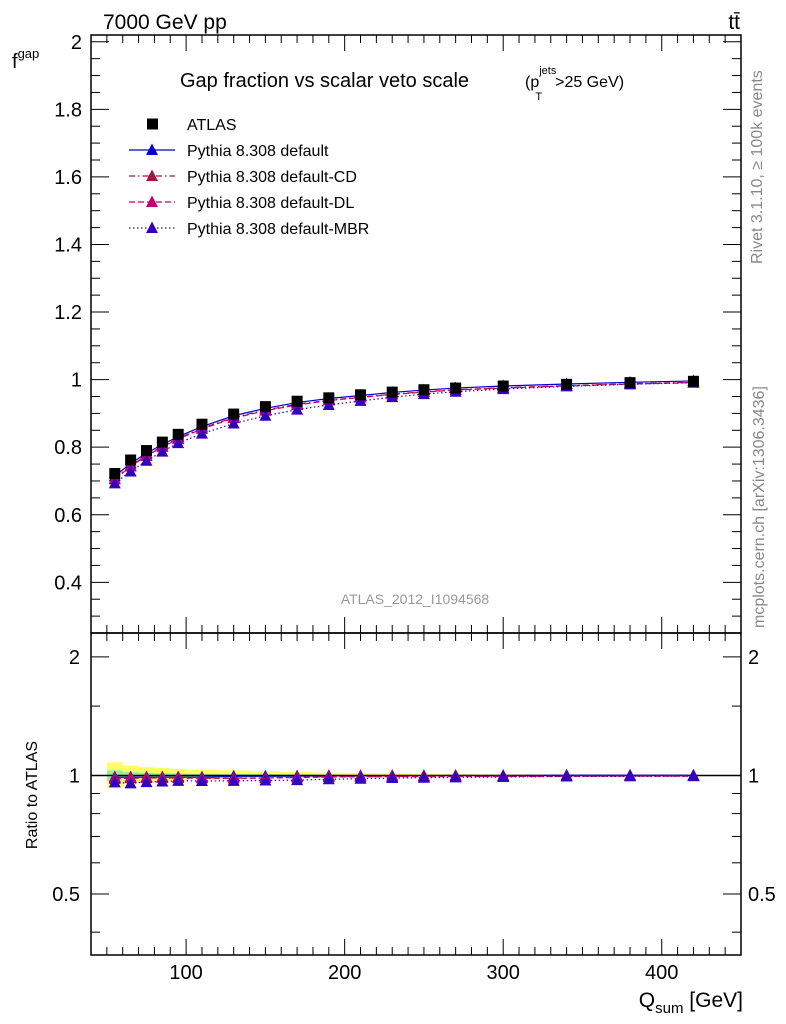 The width and height of the screenshot is (786, 1024). Describe the element at coordinates (344, 973) in the screenshot. I see `x-tick-label: 200` at that location.